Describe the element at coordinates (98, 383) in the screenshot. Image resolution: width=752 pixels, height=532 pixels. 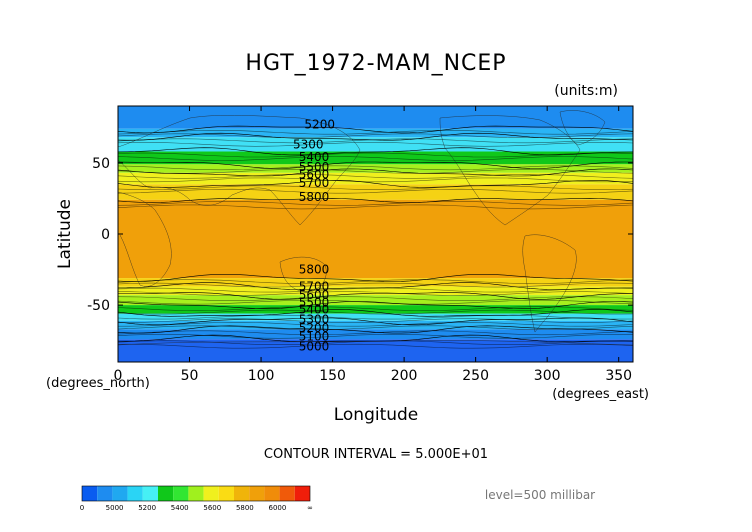
I see `y-unit-label: (degrees_north)` at that location.